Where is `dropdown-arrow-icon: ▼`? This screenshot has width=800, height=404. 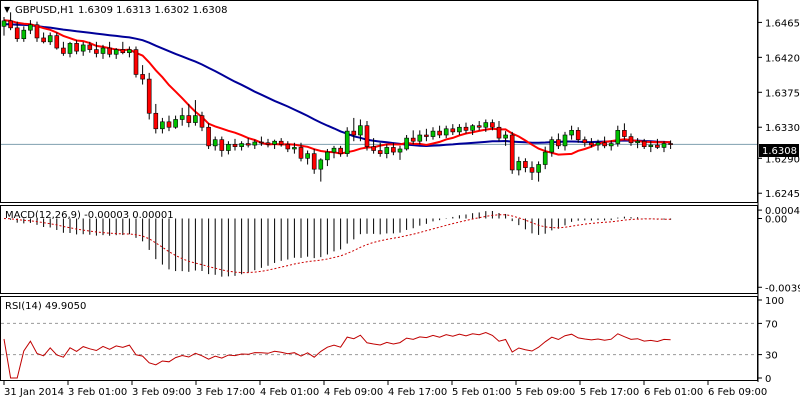 dropdown-arrow-icon: ▼ is located at coordinates (7, 9).